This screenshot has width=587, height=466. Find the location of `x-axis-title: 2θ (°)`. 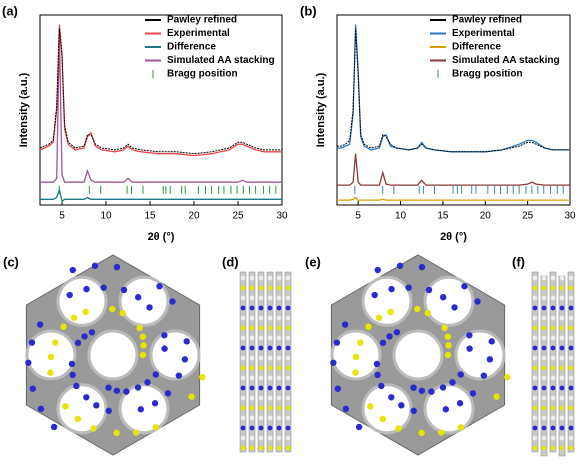

x-axis-title: 2θ (°) is located at coordinates (161, 237).